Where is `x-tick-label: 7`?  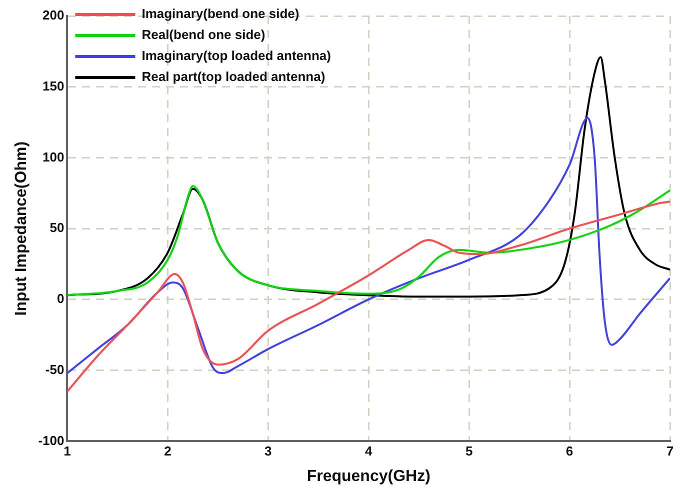
x-tick-label: 7 is located at coordinates (670, 451).